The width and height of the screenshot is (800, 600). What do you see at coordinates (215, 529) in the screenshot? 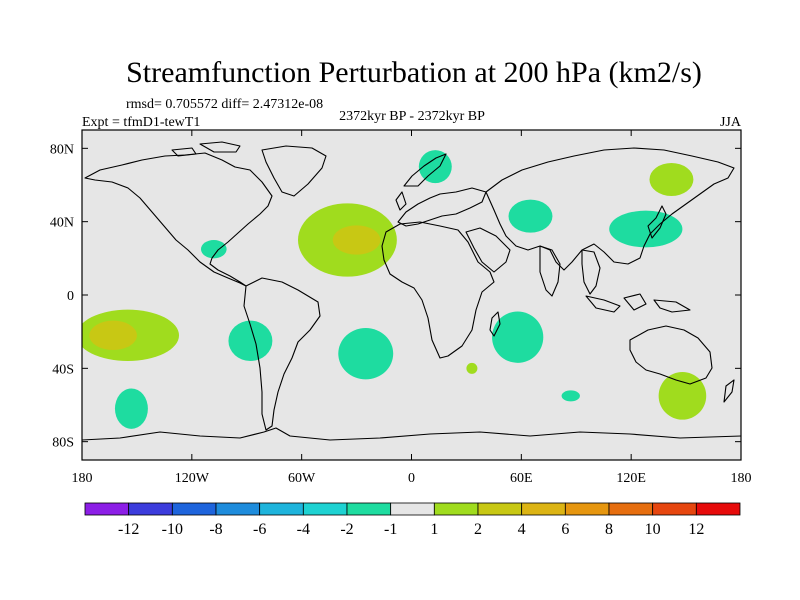
I see `colorbar-label: -8` at bounding box center [215, 529].